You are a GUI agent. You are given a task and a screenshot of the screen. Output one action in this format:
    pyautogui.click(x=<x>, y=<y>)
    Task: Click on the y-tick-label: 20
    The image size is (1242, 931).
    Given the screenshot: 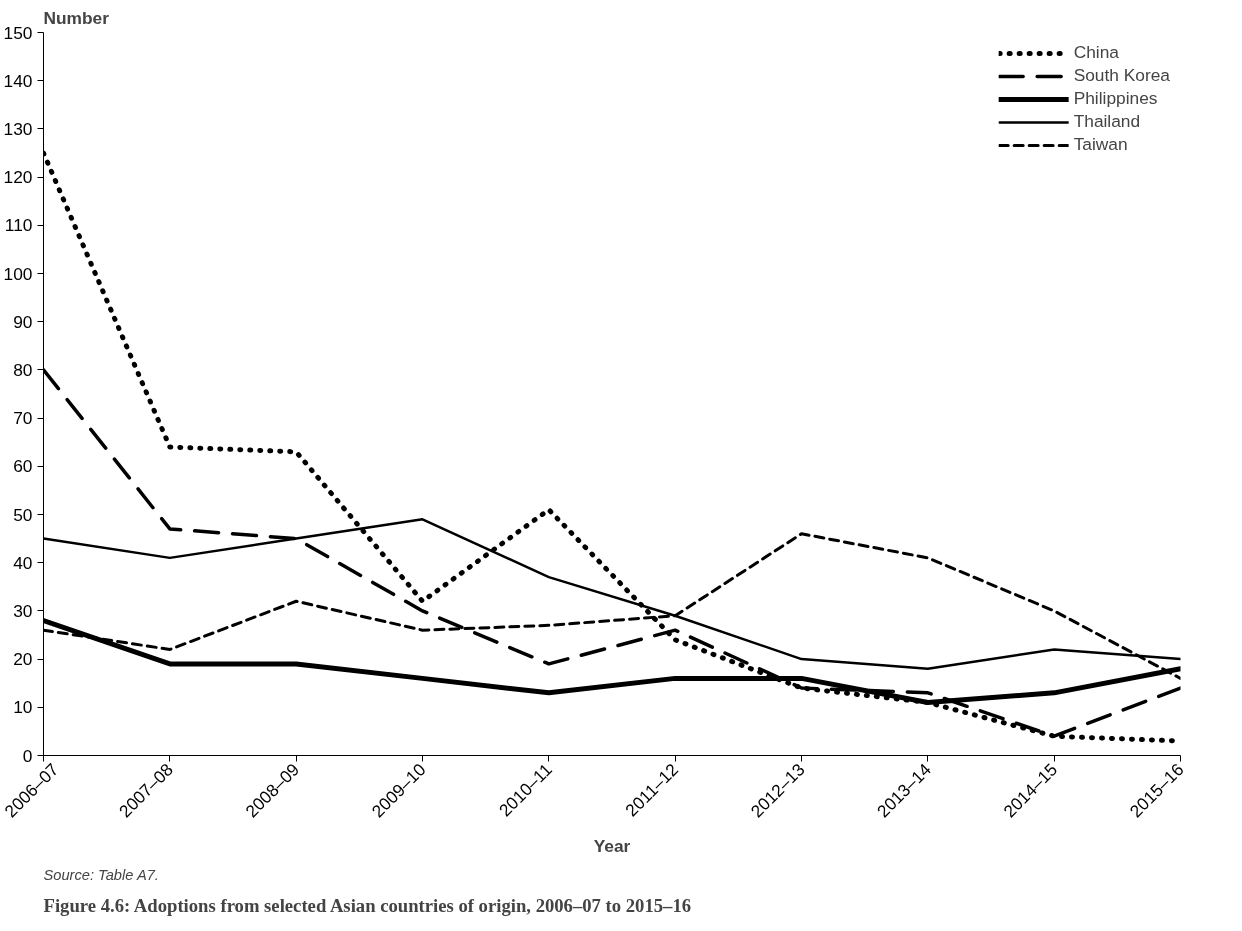 What is the action you would take?
    pyautogui.click(x=23, y=659)
    